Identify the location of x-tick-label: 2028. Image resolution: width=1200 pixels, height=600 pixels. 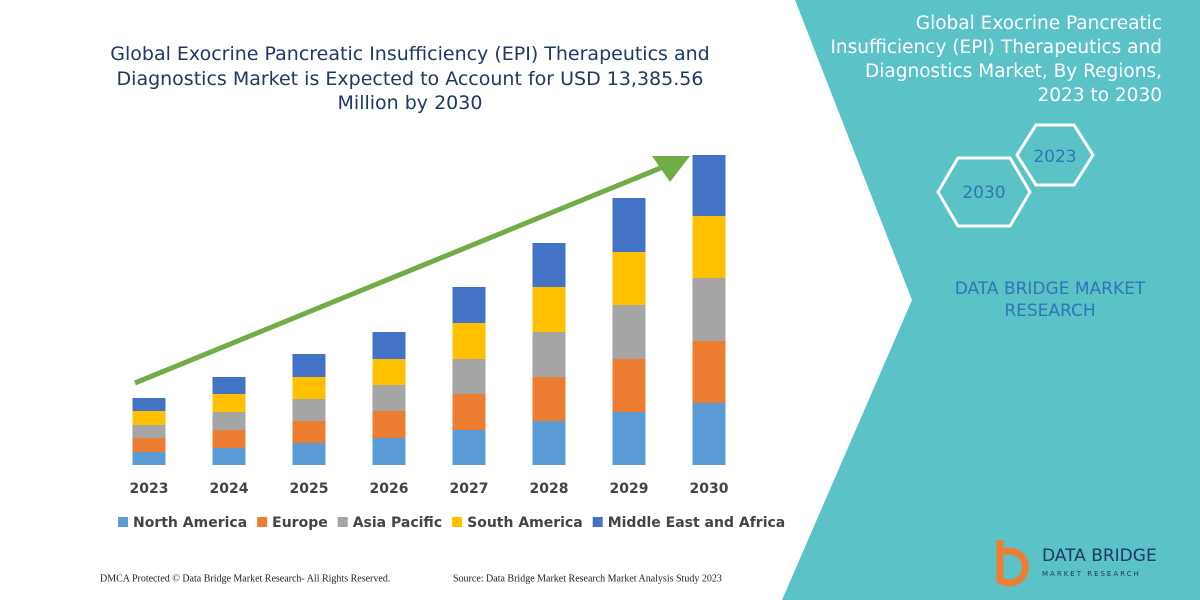
(549, 489).